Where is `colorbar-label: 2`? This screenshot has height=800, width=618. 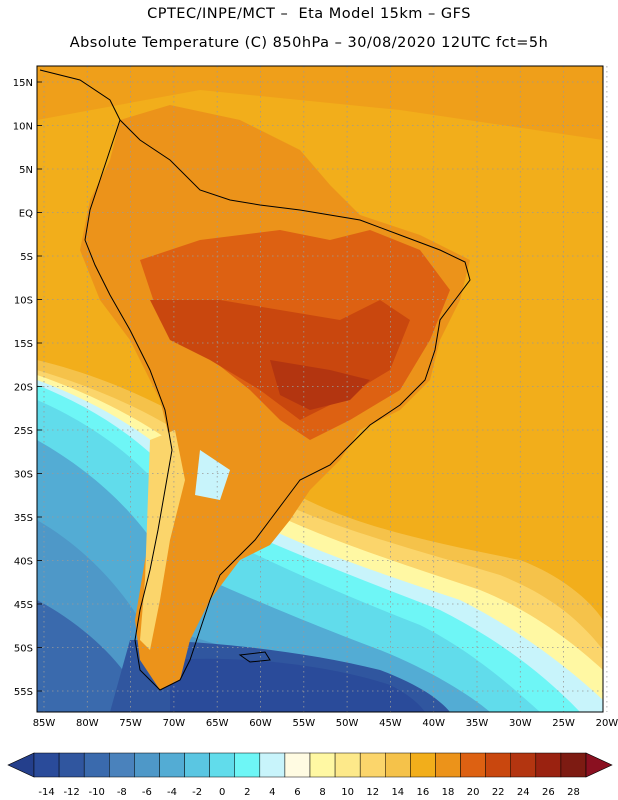
colorbar-label: 2 is located at coordinates (247, 792).